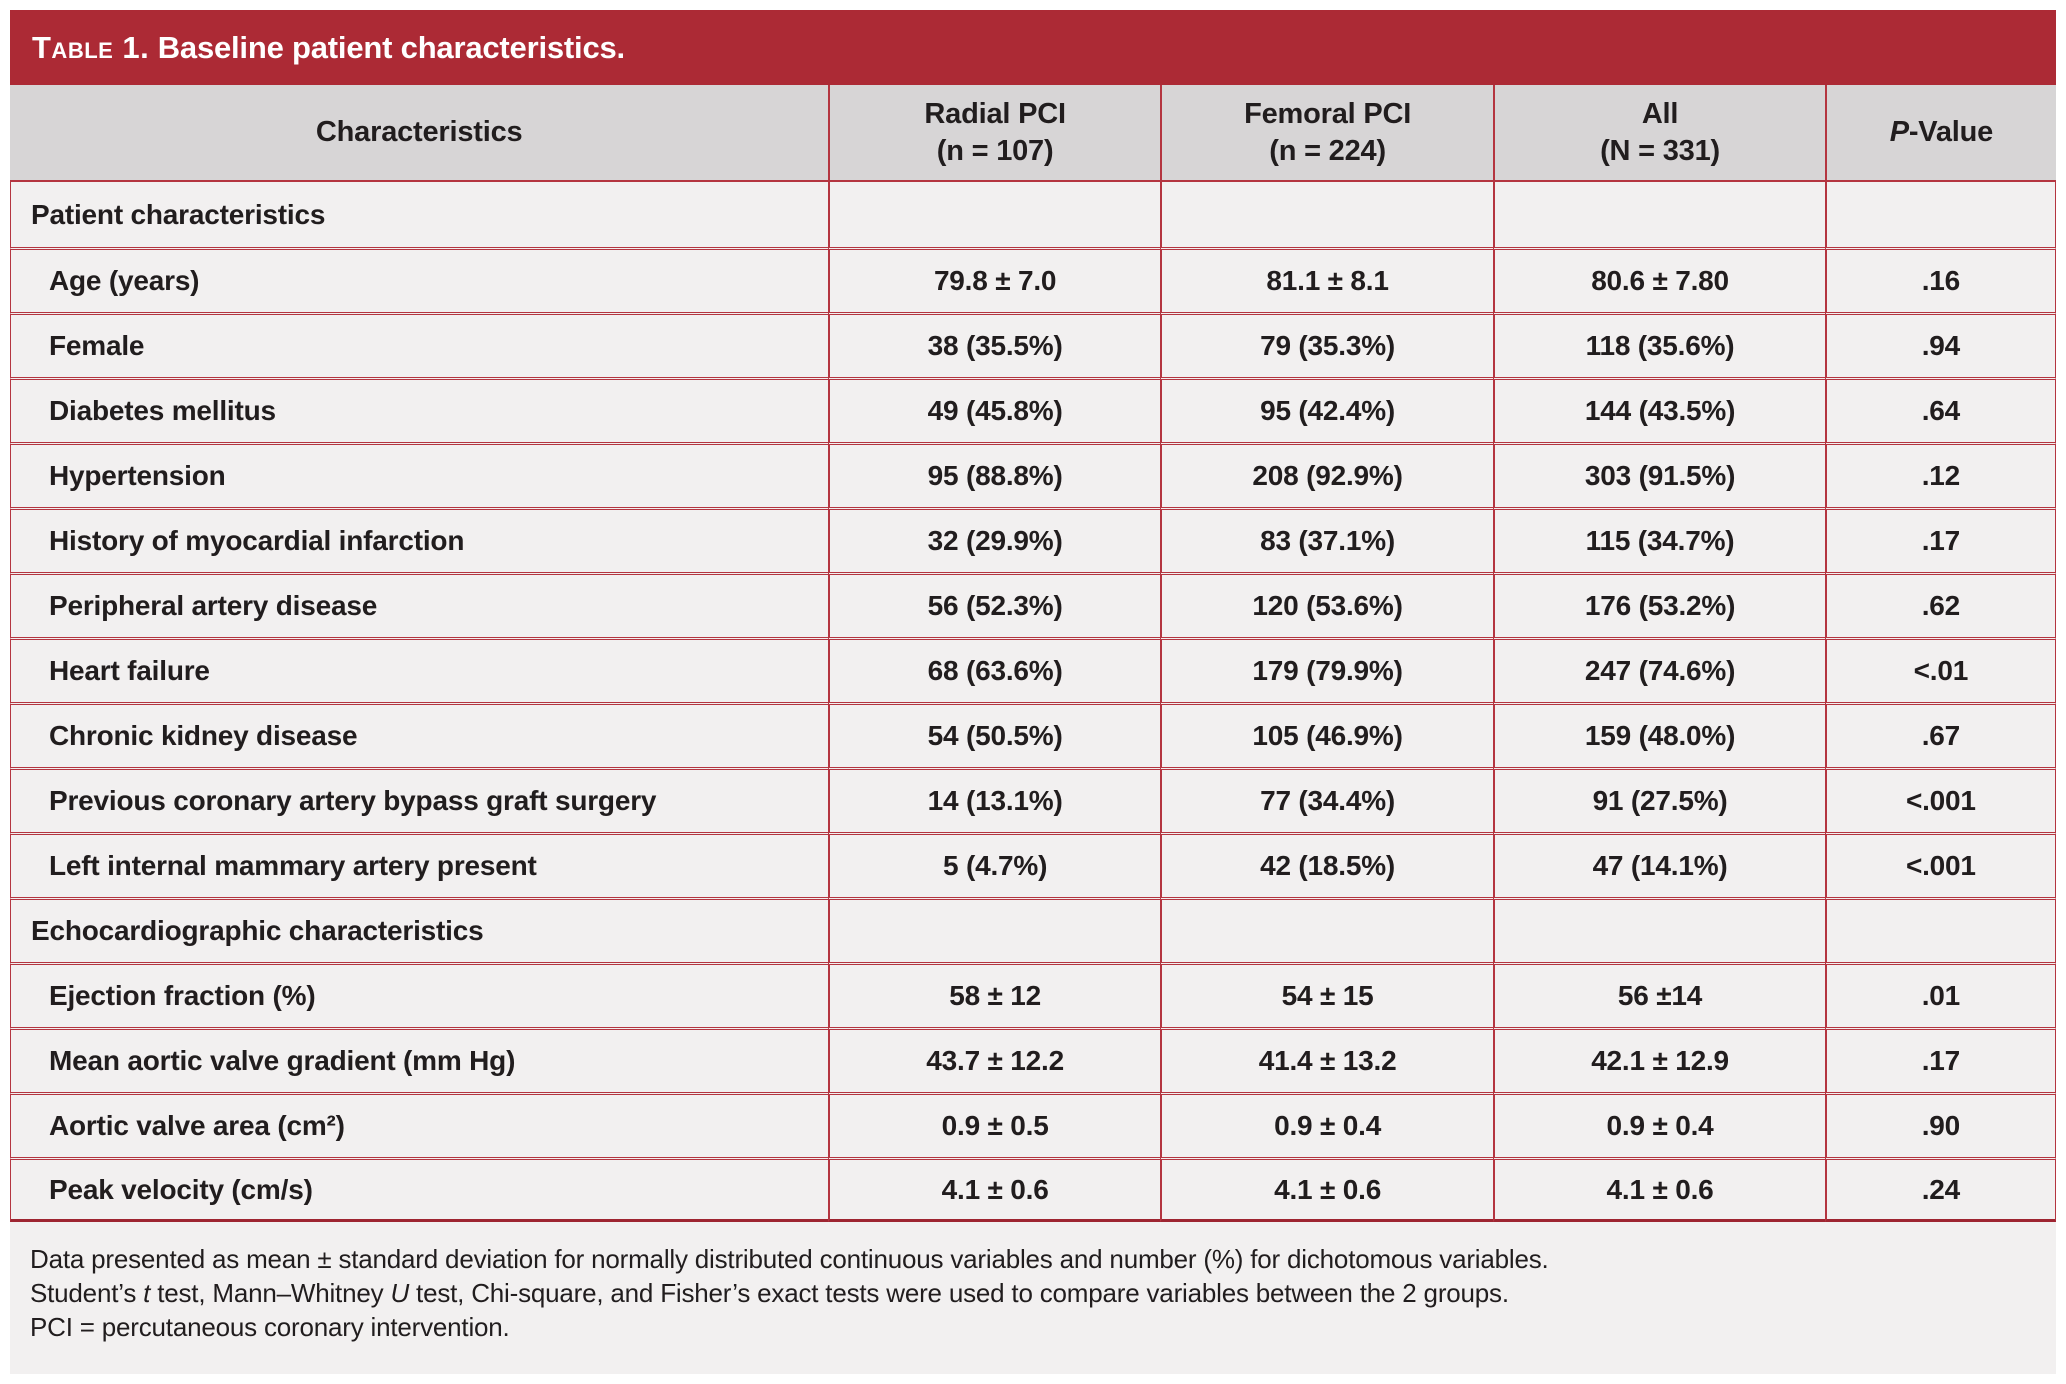 This screenshot has width=2066, height=1384. I want to click on col-header-radial-pci: Radial PCI (n = 107), so click(994, 133).